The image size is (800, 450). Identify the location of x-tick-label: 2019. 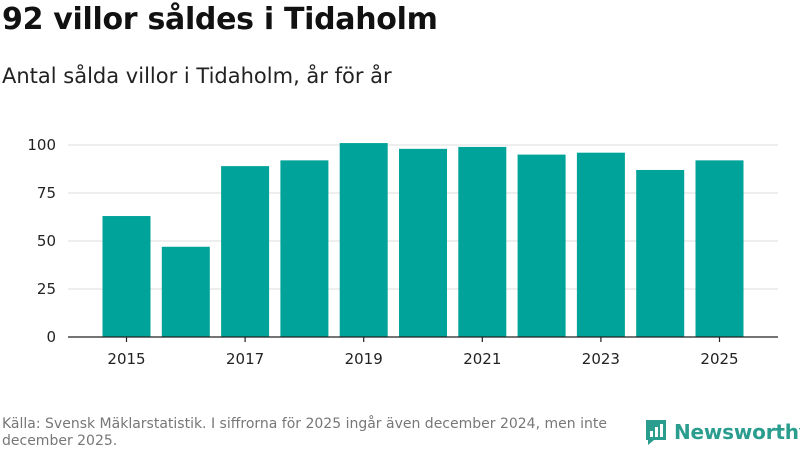
(364, 359).